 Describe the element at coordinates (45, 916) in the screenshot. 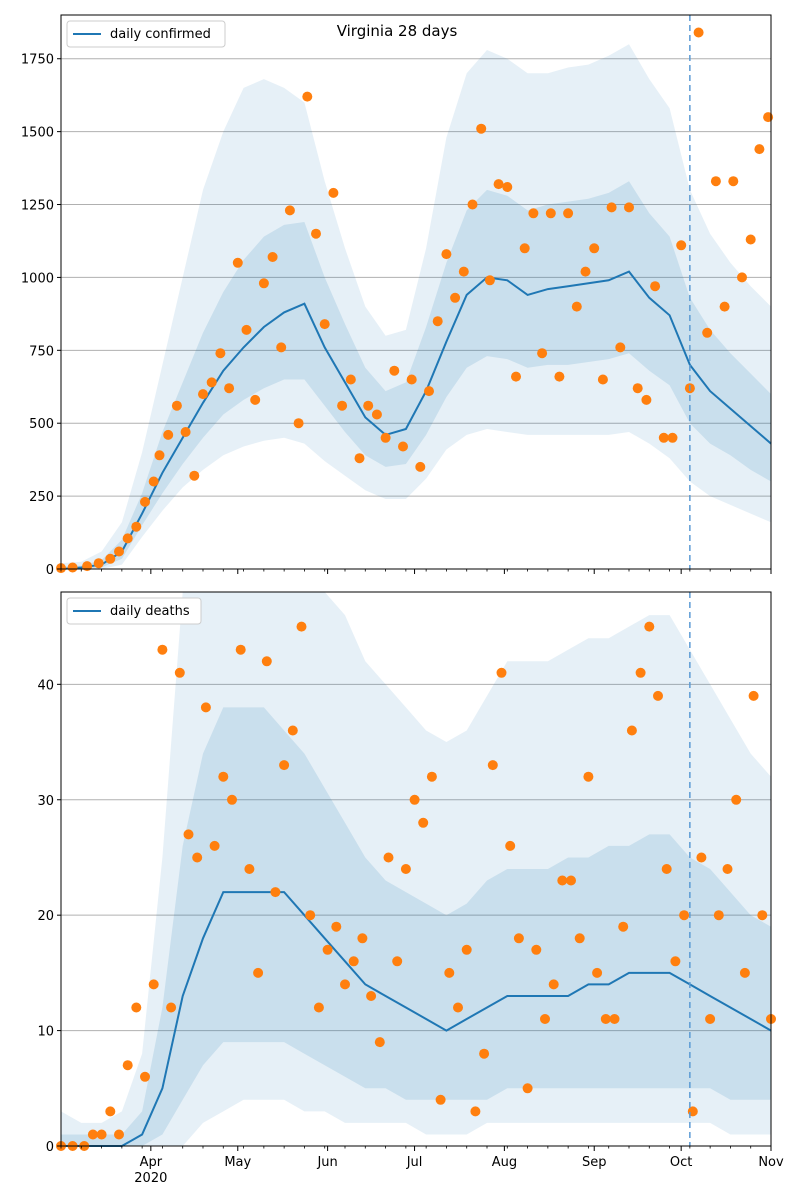

I see `y-tick-label: 20` at that location.